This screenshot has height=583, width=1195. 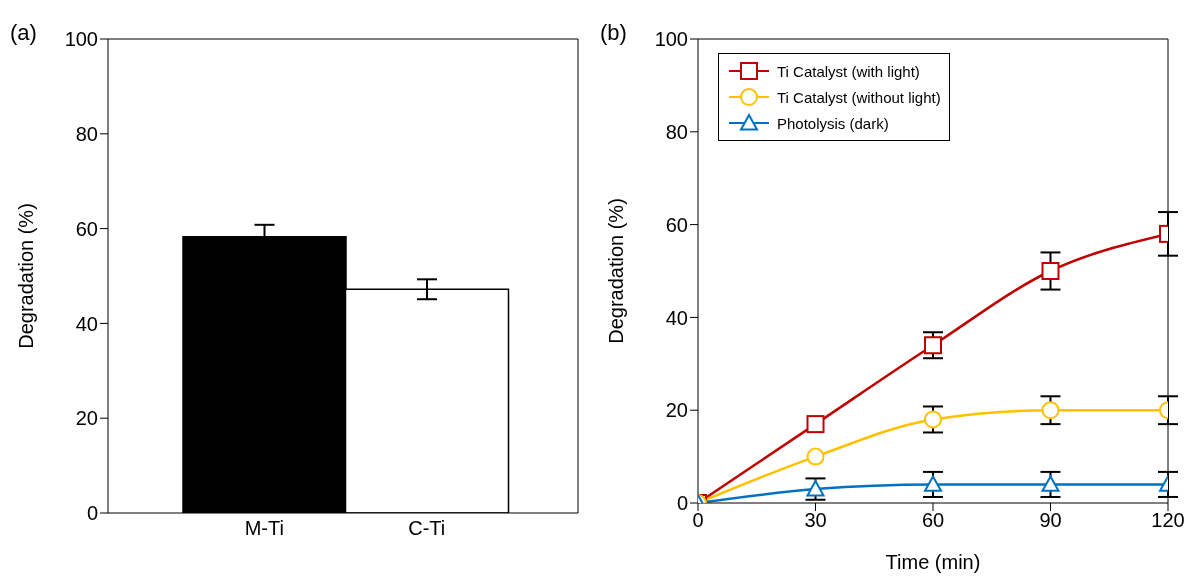 What do you see at coordinates (859, 97) in the screenshot?
I see `legend-label: Ti Catalyst (without light)` at bounding box center [859, 97].